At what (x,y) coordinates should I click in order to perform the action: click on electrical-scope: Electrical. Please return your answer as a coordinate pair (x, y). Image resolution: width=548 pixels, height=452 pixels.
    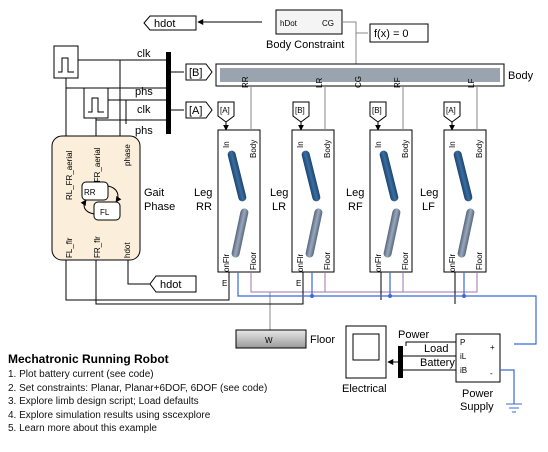
    Looking at the image, I should click on (364, 360).